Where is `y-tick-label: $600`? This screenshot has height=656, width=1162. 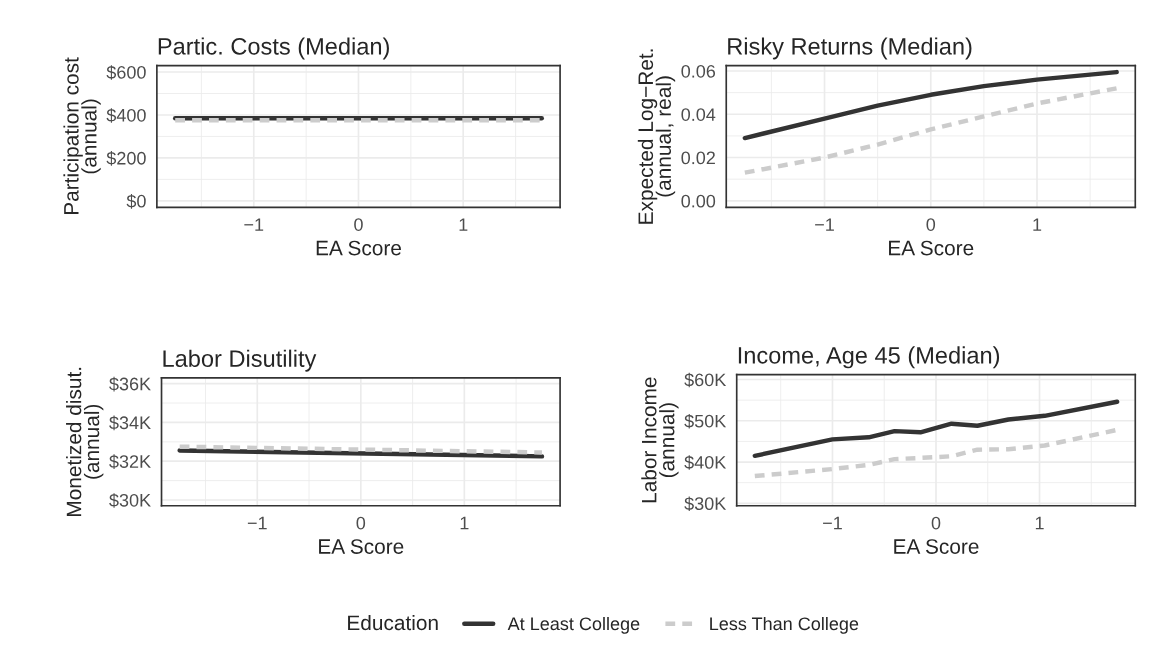 y-tick-label: $600 is located at coordinates (126, 72).